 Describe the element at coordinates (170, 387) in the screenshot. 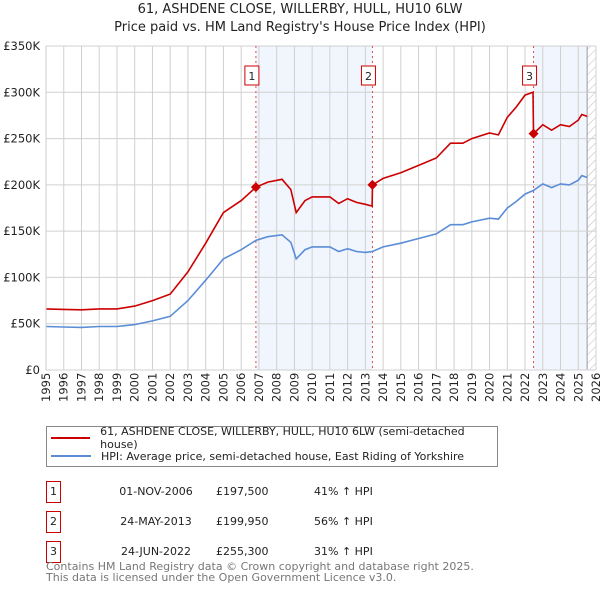

I see `x-tick-label: 2002` at that location.